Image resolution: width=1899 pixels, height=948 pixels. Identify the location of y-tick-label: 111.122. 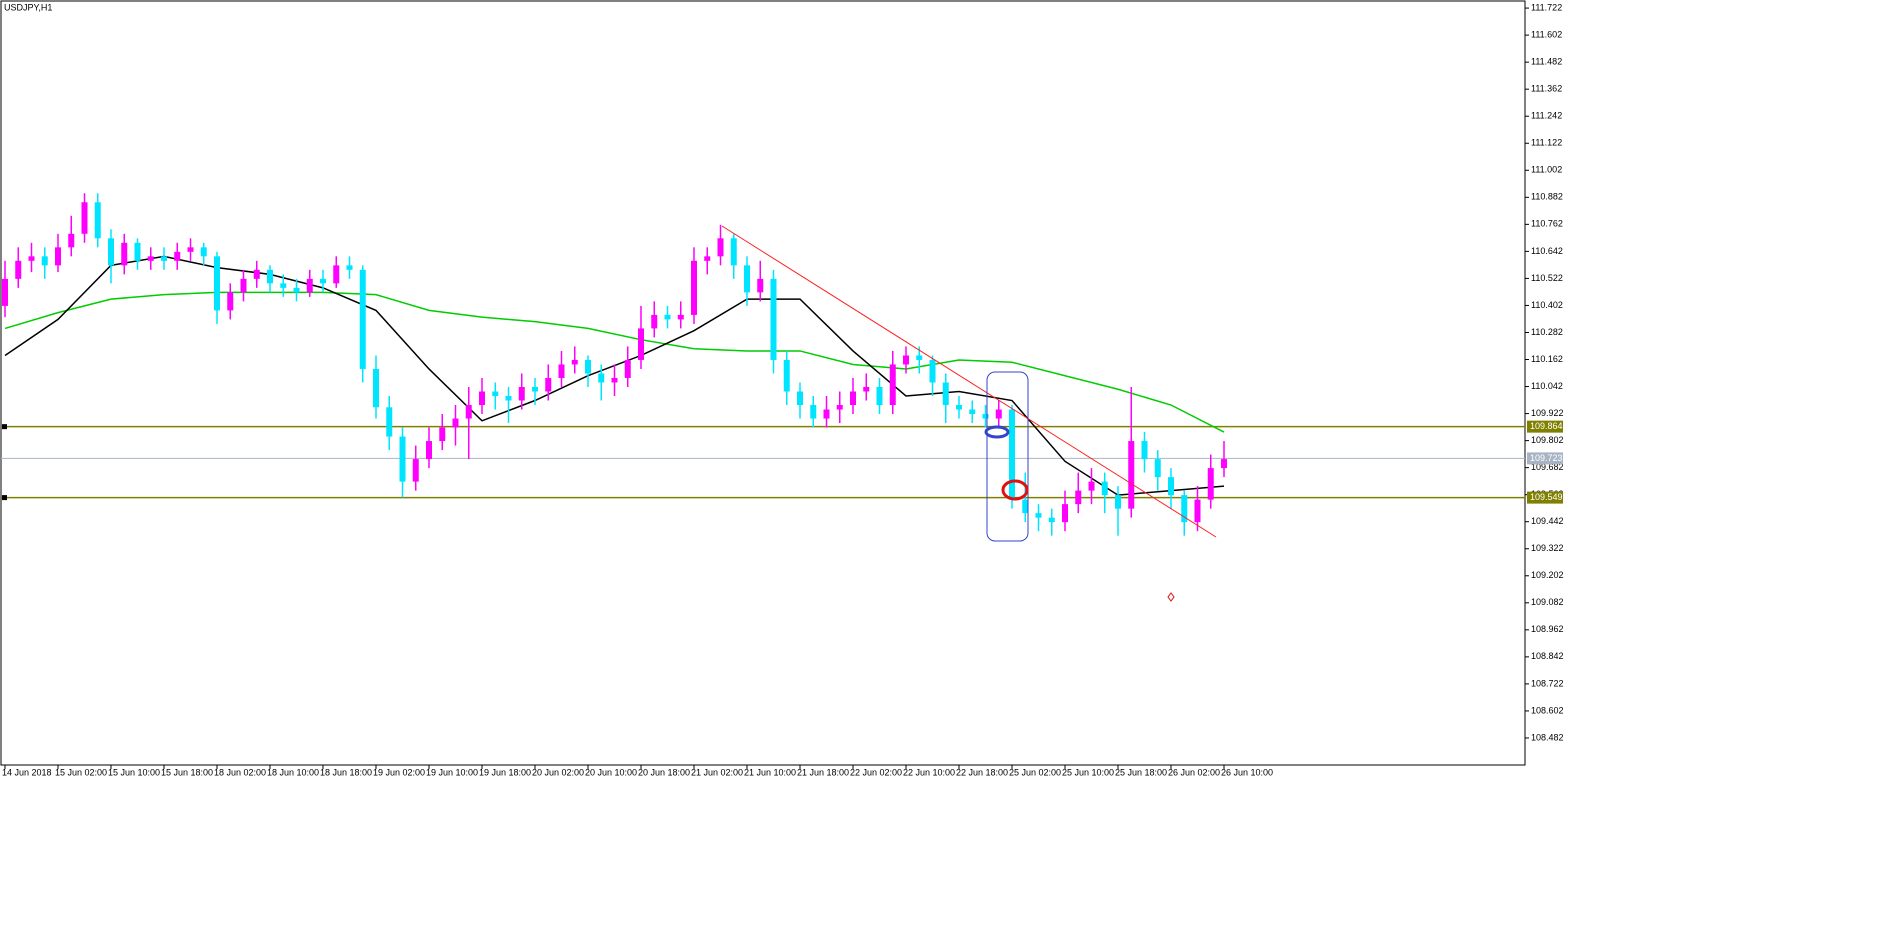
(1546, 143).